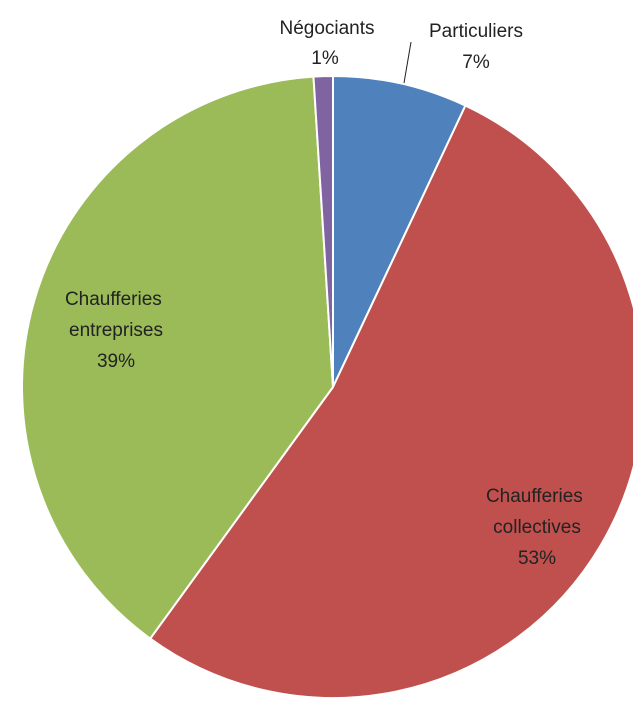 The width and height of the screenshot is (633, 702). Describe the element at coordinates (399, 231) in the screenshot. I see `pie-slice-particuliers` at that location.